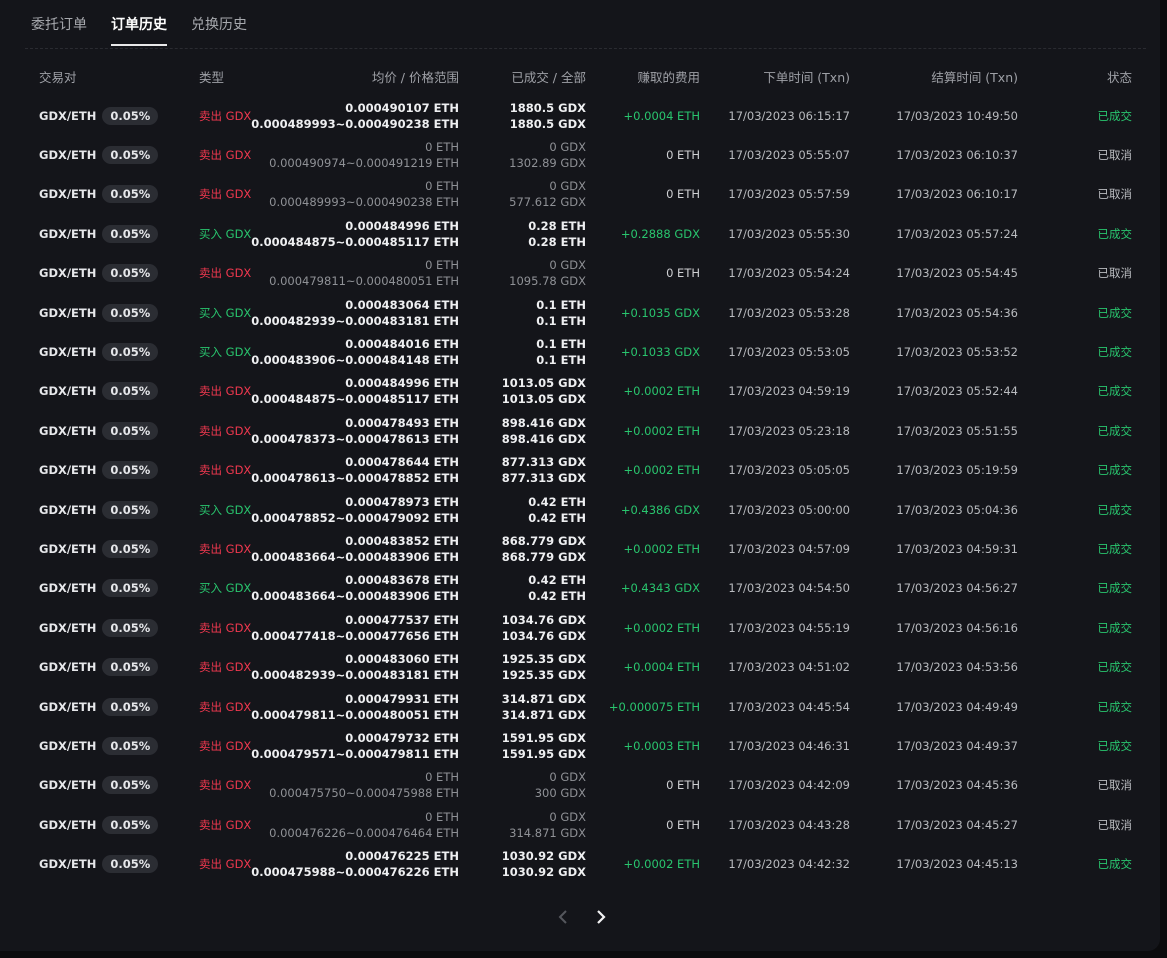 The height and width of the screenshot is (958, 1167). What do you see at coordinates (789, 864) in the screenshot?
I see `order-time: 17/03/2023 04:42:32` at bounding box center [789, 864].